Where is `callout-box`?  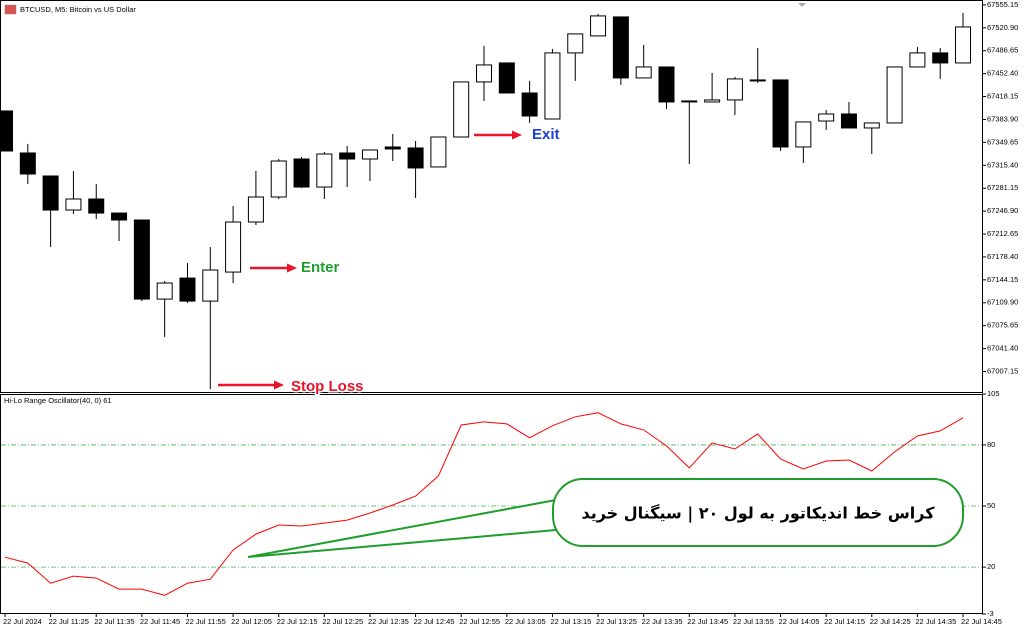 callout-box is located at coordinates (758, 512).